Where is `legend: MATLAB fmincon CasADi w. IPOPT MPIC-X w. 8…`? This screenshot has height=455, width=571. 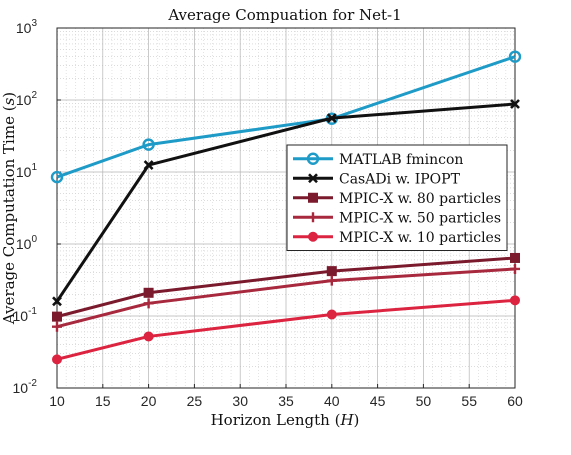
legend: MATLAB fmincon CasADi w. IPOPT MPIC-X w. 8… is located at coordinates (397, 197).